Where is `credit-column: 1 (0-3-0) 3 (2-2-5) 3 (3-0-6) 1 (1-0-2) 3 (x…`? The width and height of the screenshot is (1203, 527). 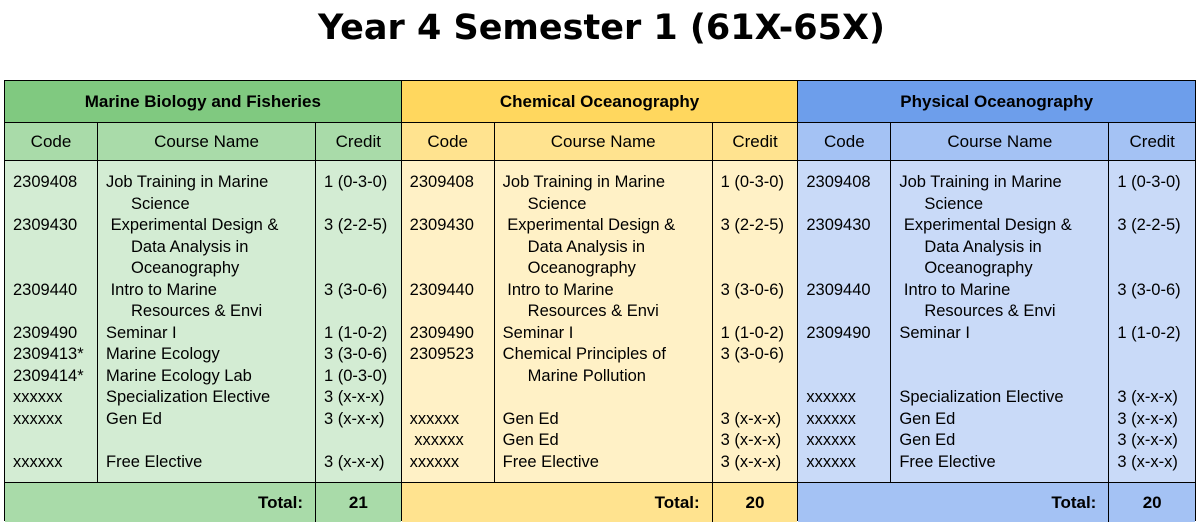
credit-column: 1 (0-3-0) 3 (2-2-5) 3 (3-0-6) 1 (1-0-2) 3 (x… is located at coordinates (1152, 321).